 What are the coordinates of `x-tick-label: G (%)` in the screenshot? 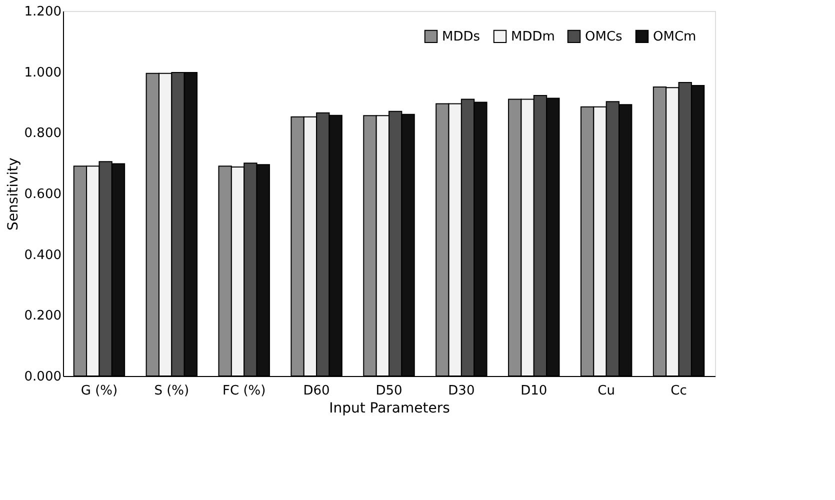 It's located at (99, 391).